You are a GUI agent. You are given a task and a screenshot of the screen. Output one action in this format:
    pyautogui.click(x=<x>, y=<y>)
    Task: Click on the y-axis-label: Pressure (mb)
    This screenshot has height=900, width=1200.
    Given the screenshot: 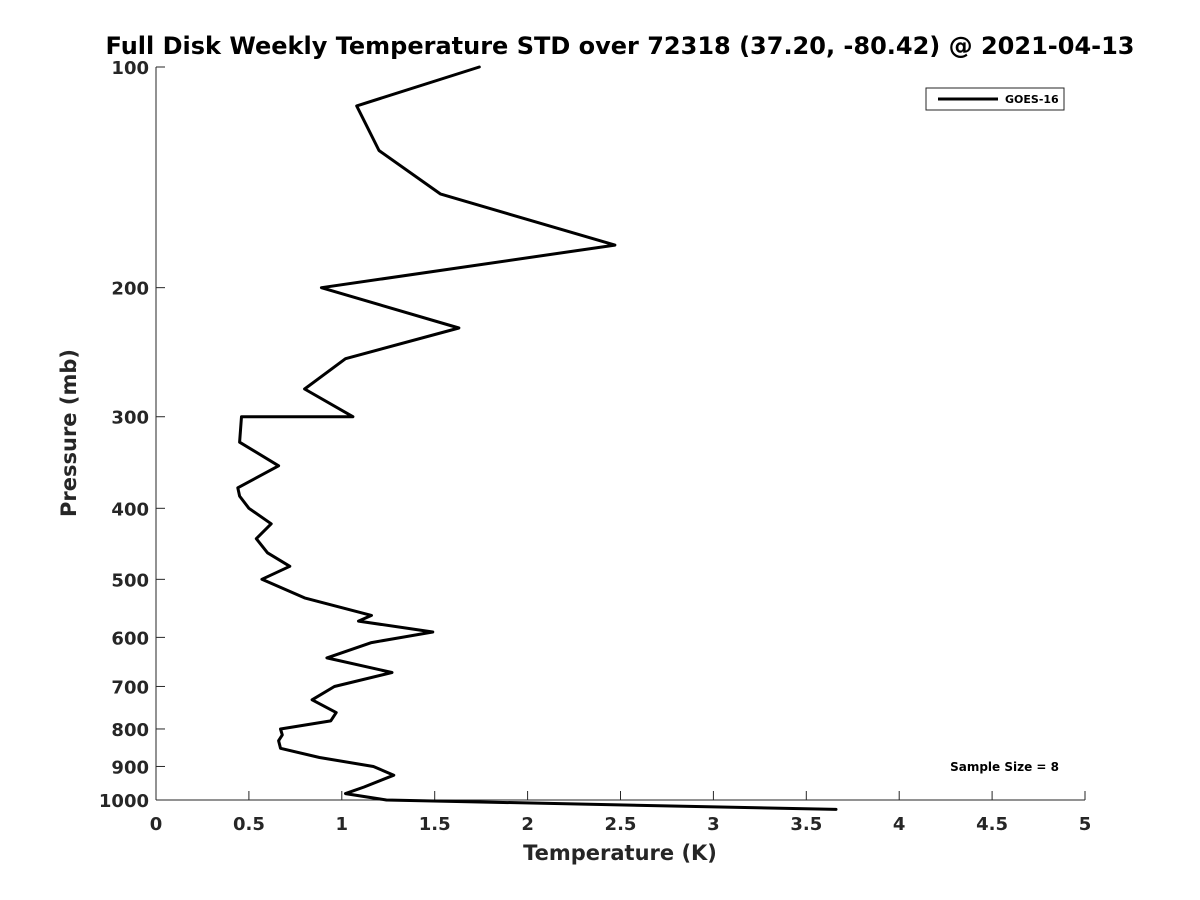 What is the action you would take?
    pyautogui.click(x=69, y=433)
    